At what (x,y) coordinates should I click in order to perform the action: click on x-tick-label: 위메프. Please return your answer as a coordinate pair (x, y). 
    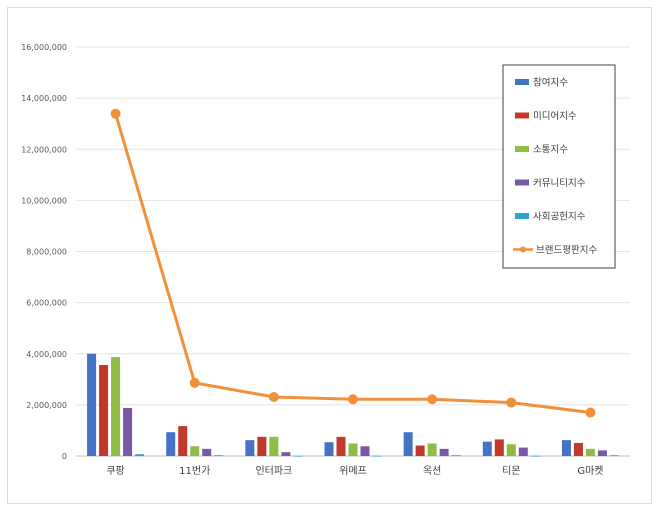
    Looking at the image, I should click on (353, 470).